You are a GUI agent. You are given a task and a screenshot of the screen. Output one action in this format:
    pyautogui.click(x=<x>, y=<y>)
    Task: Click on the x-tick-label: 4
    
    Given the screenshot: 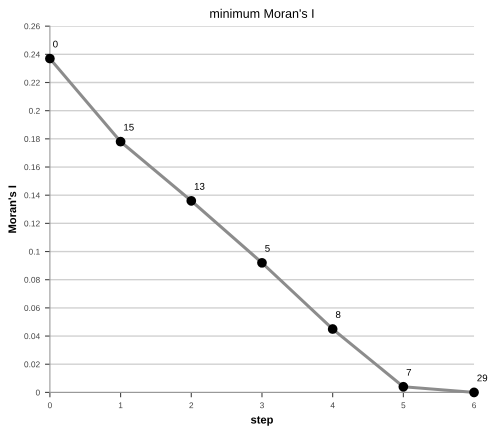 What is the action you would take?
    pyautogui.click(x=332, y=405)
    